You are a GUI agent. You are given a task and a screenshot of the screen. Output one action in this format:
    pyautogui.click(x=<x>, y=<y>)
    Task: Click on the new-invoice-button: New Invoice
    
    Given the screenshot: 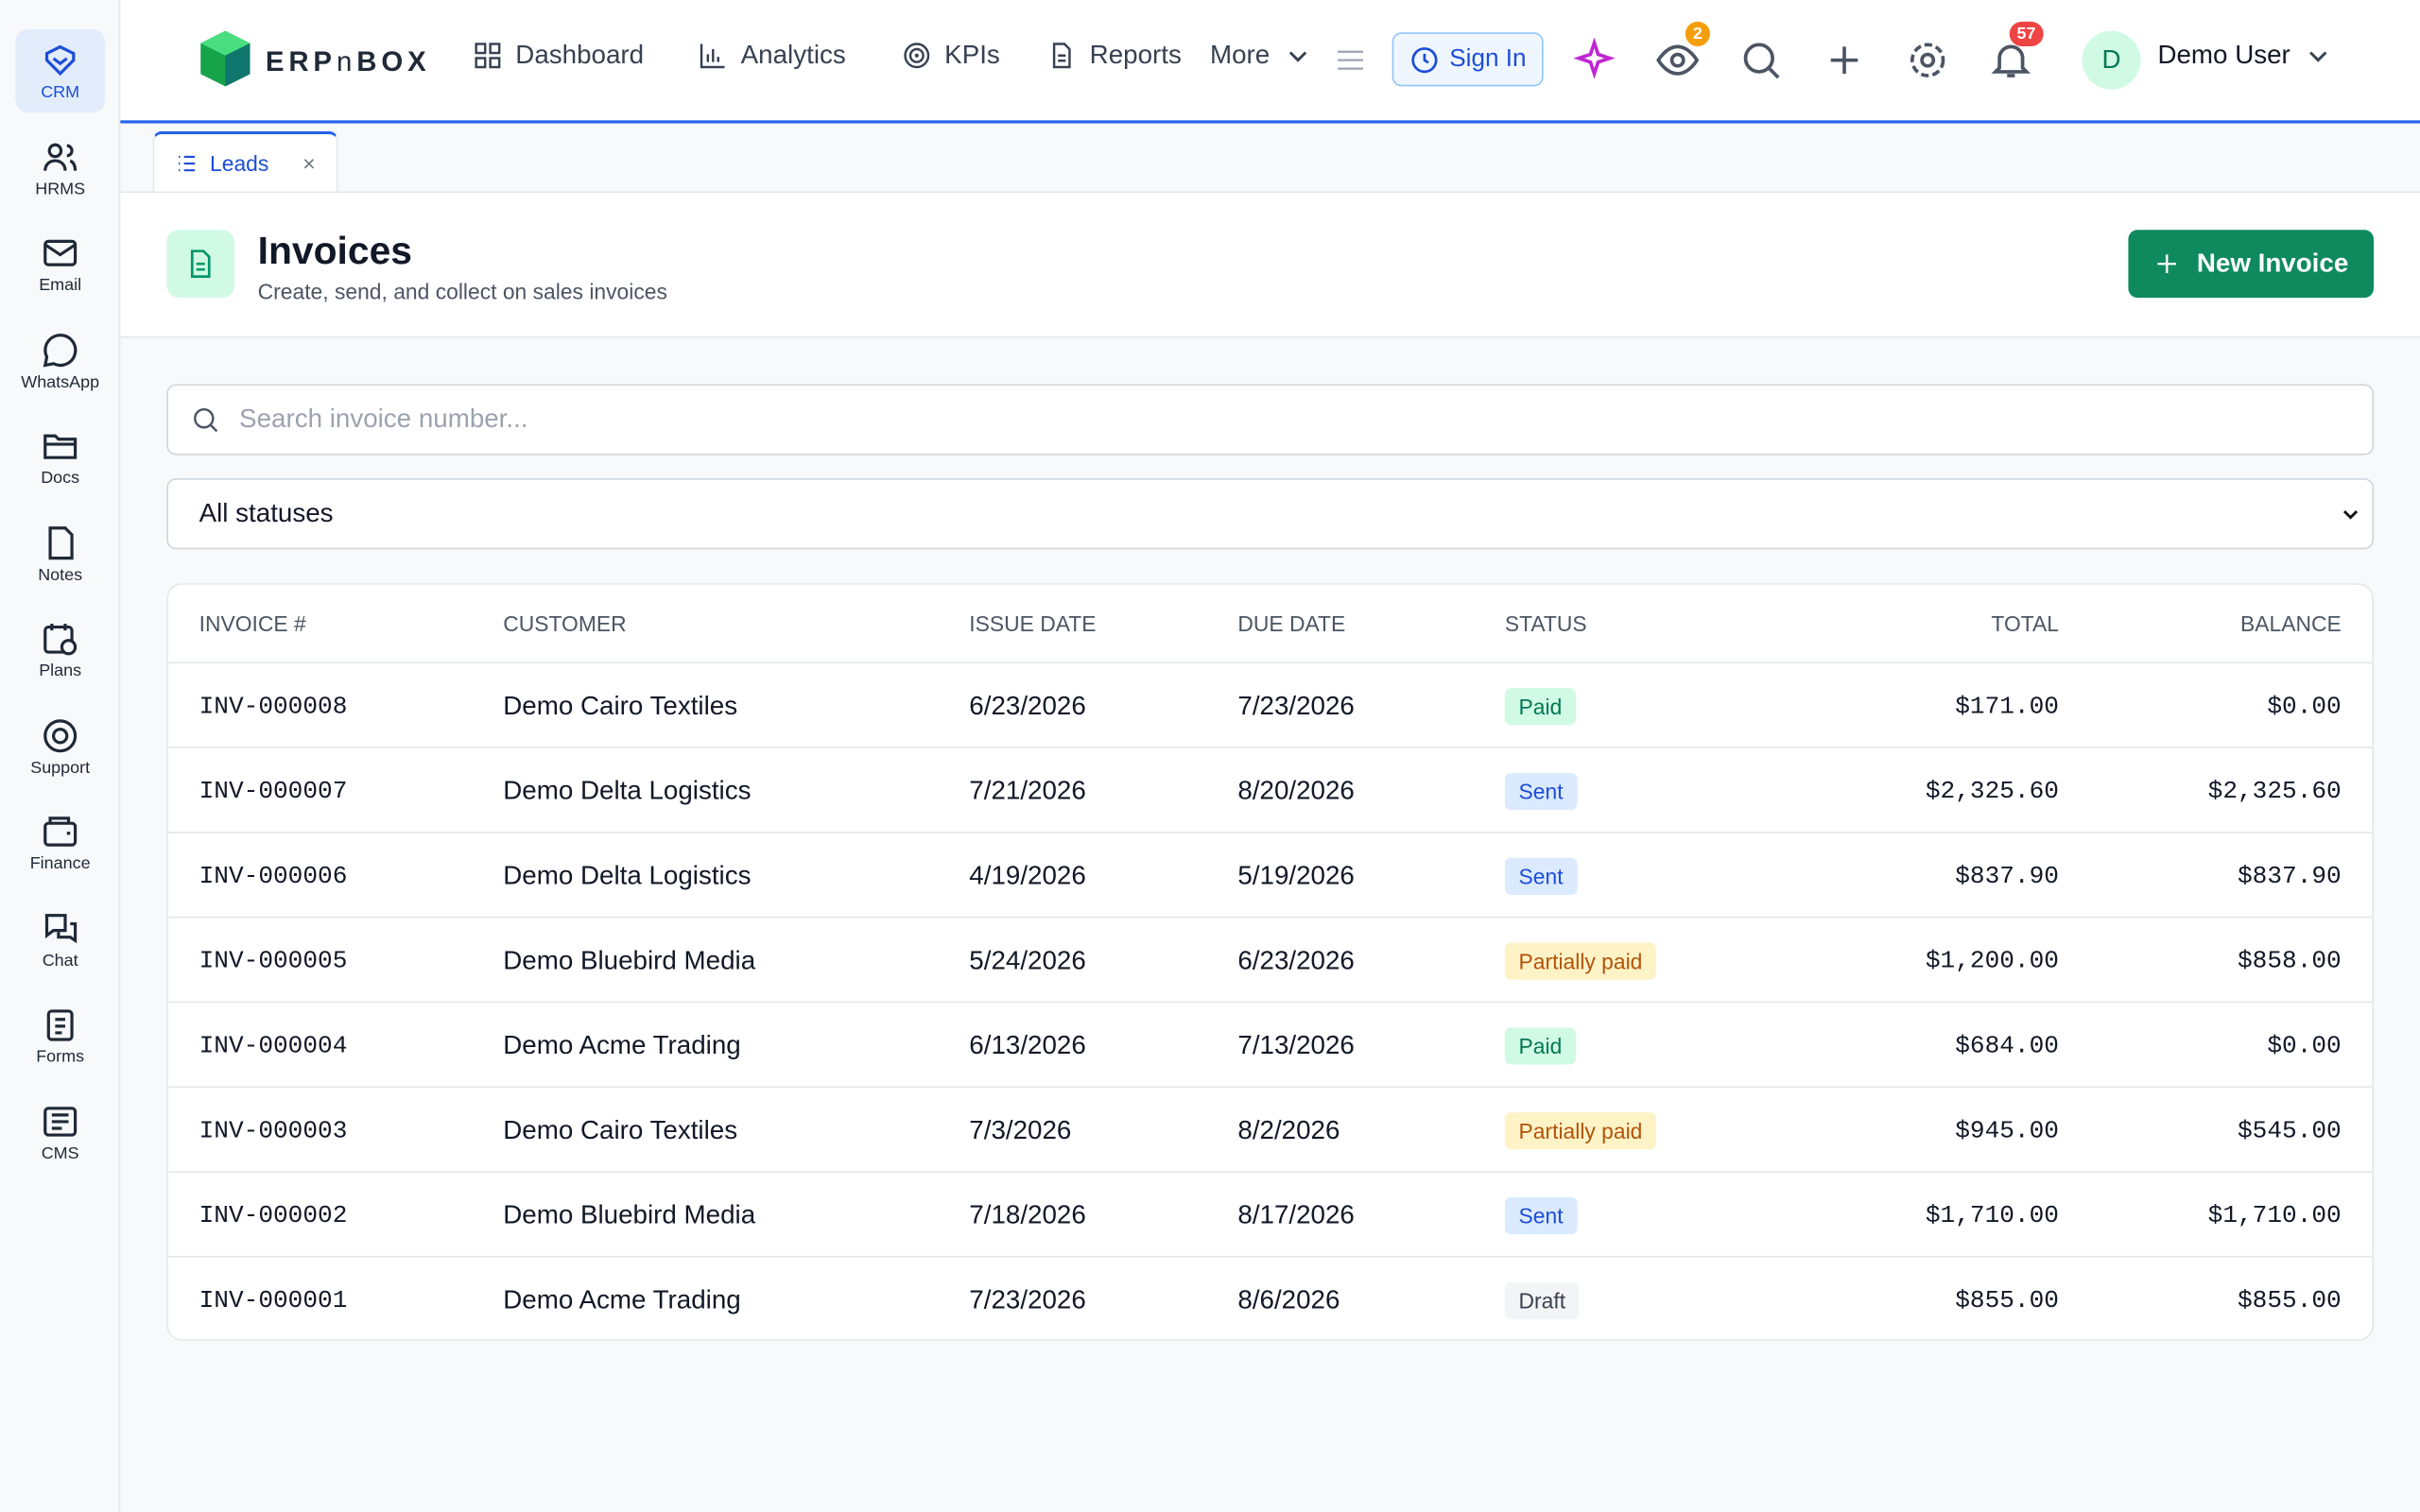 What is the action you would take?
    pyautogui.click(x=2252, y=264)
    